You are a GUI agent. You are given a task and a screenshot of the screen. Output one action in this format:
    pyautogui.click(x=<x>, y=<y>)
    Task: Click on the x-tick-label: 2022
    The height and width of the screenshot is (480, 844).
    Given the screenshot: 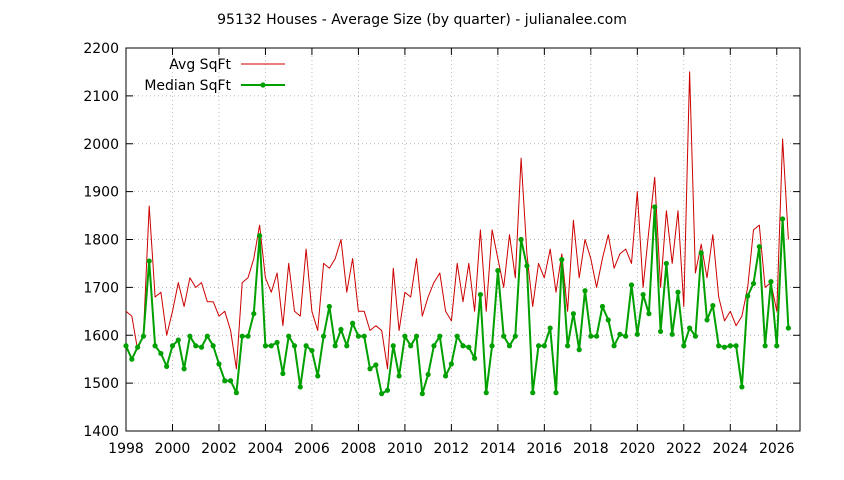 What is the action you would take?
    pyautogui.click(x=684, y=449)
    